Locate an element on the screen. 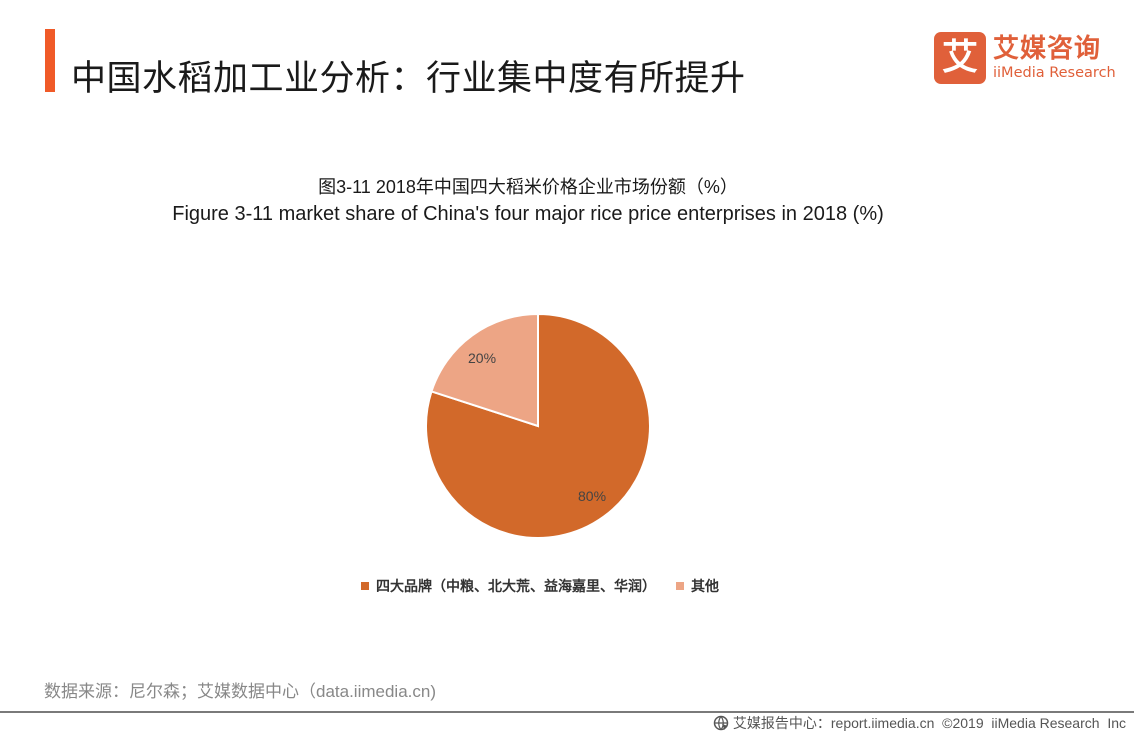 Image resolution: width=1134 pixels, height=737 pixels. title-accent-bar is located at coordinates (50, 60).